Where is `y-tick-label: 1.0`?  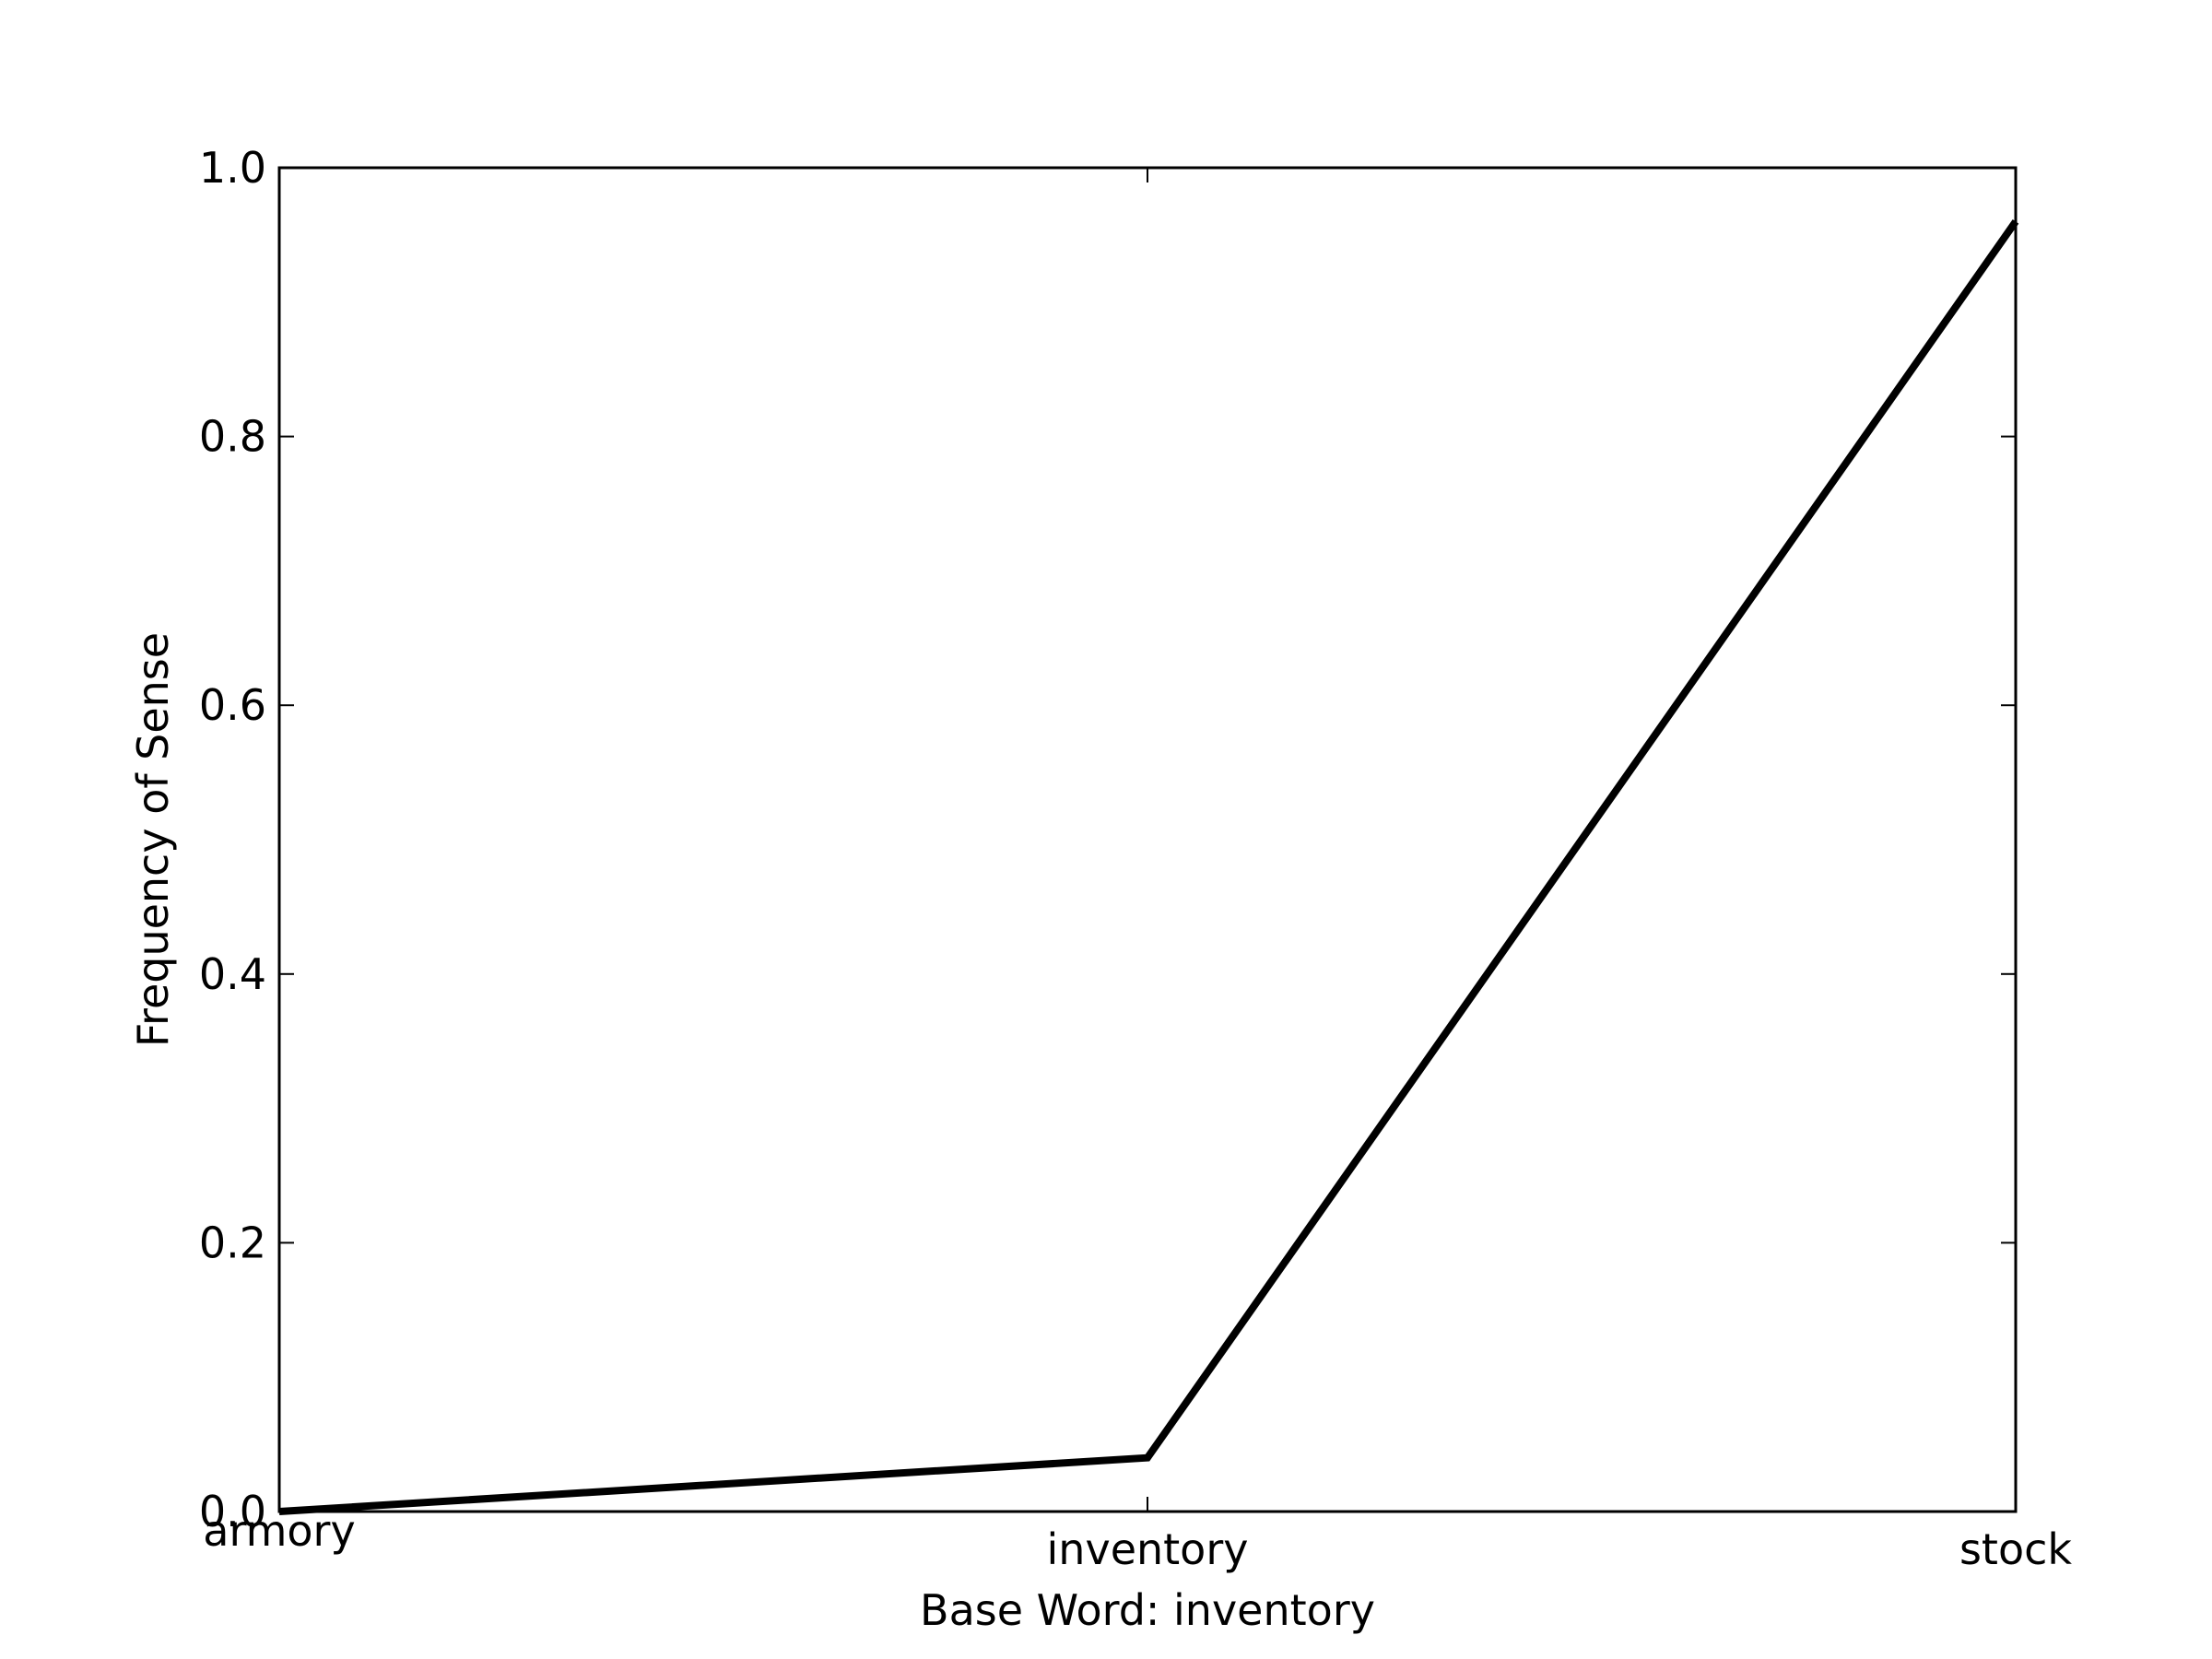 y-tick-label: 1.0 is located at coordinates (232, 168).